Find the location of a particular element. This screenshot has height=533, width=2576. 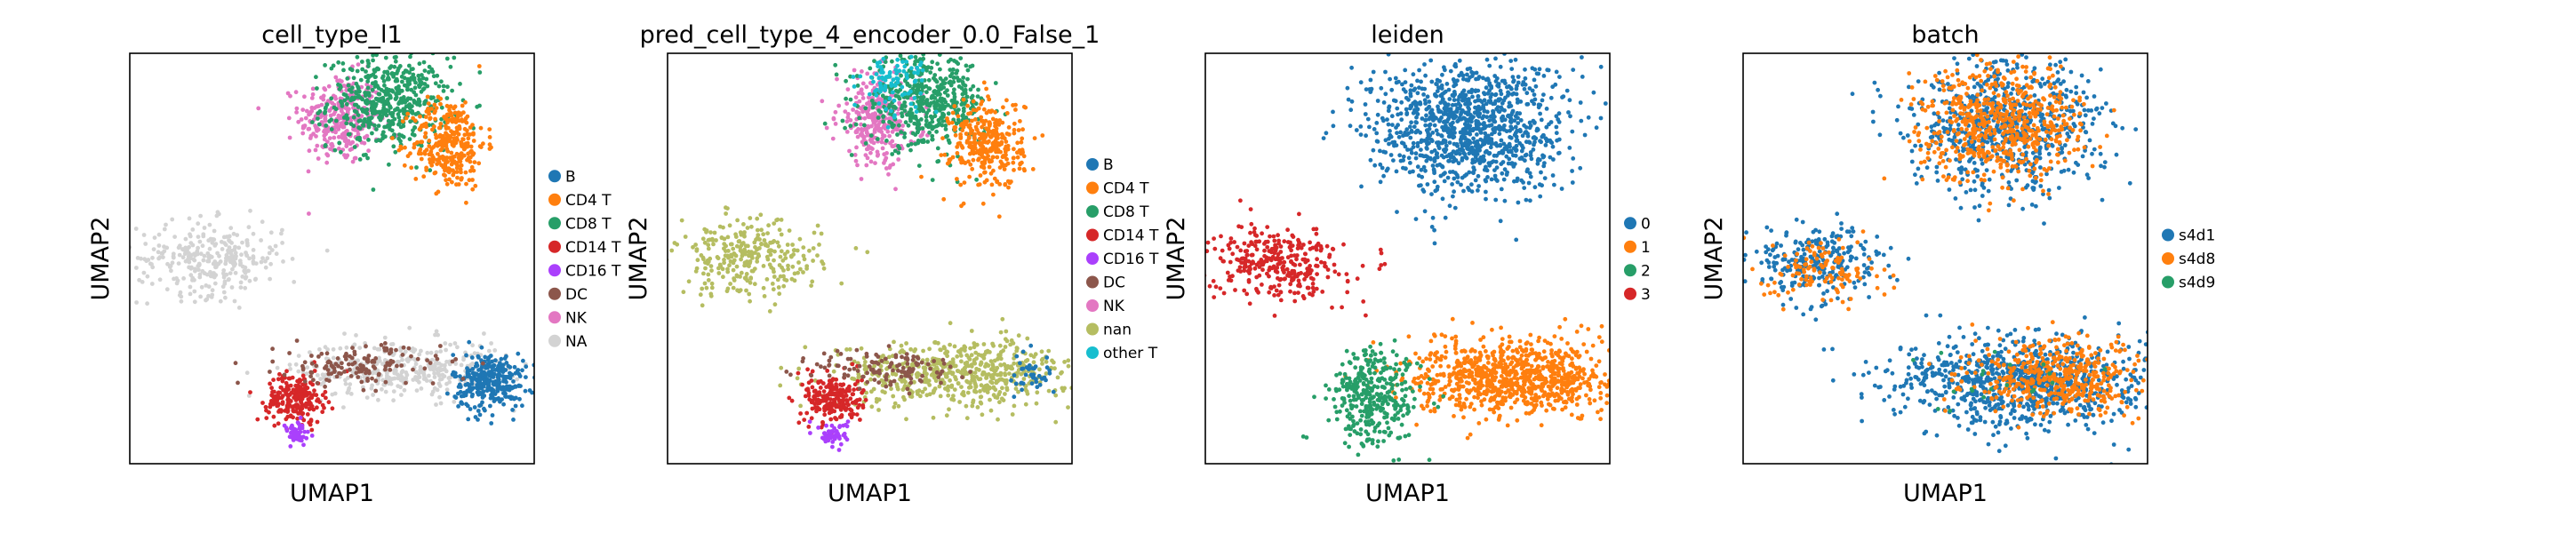

point-other-T is located at coordinates (902, 87).